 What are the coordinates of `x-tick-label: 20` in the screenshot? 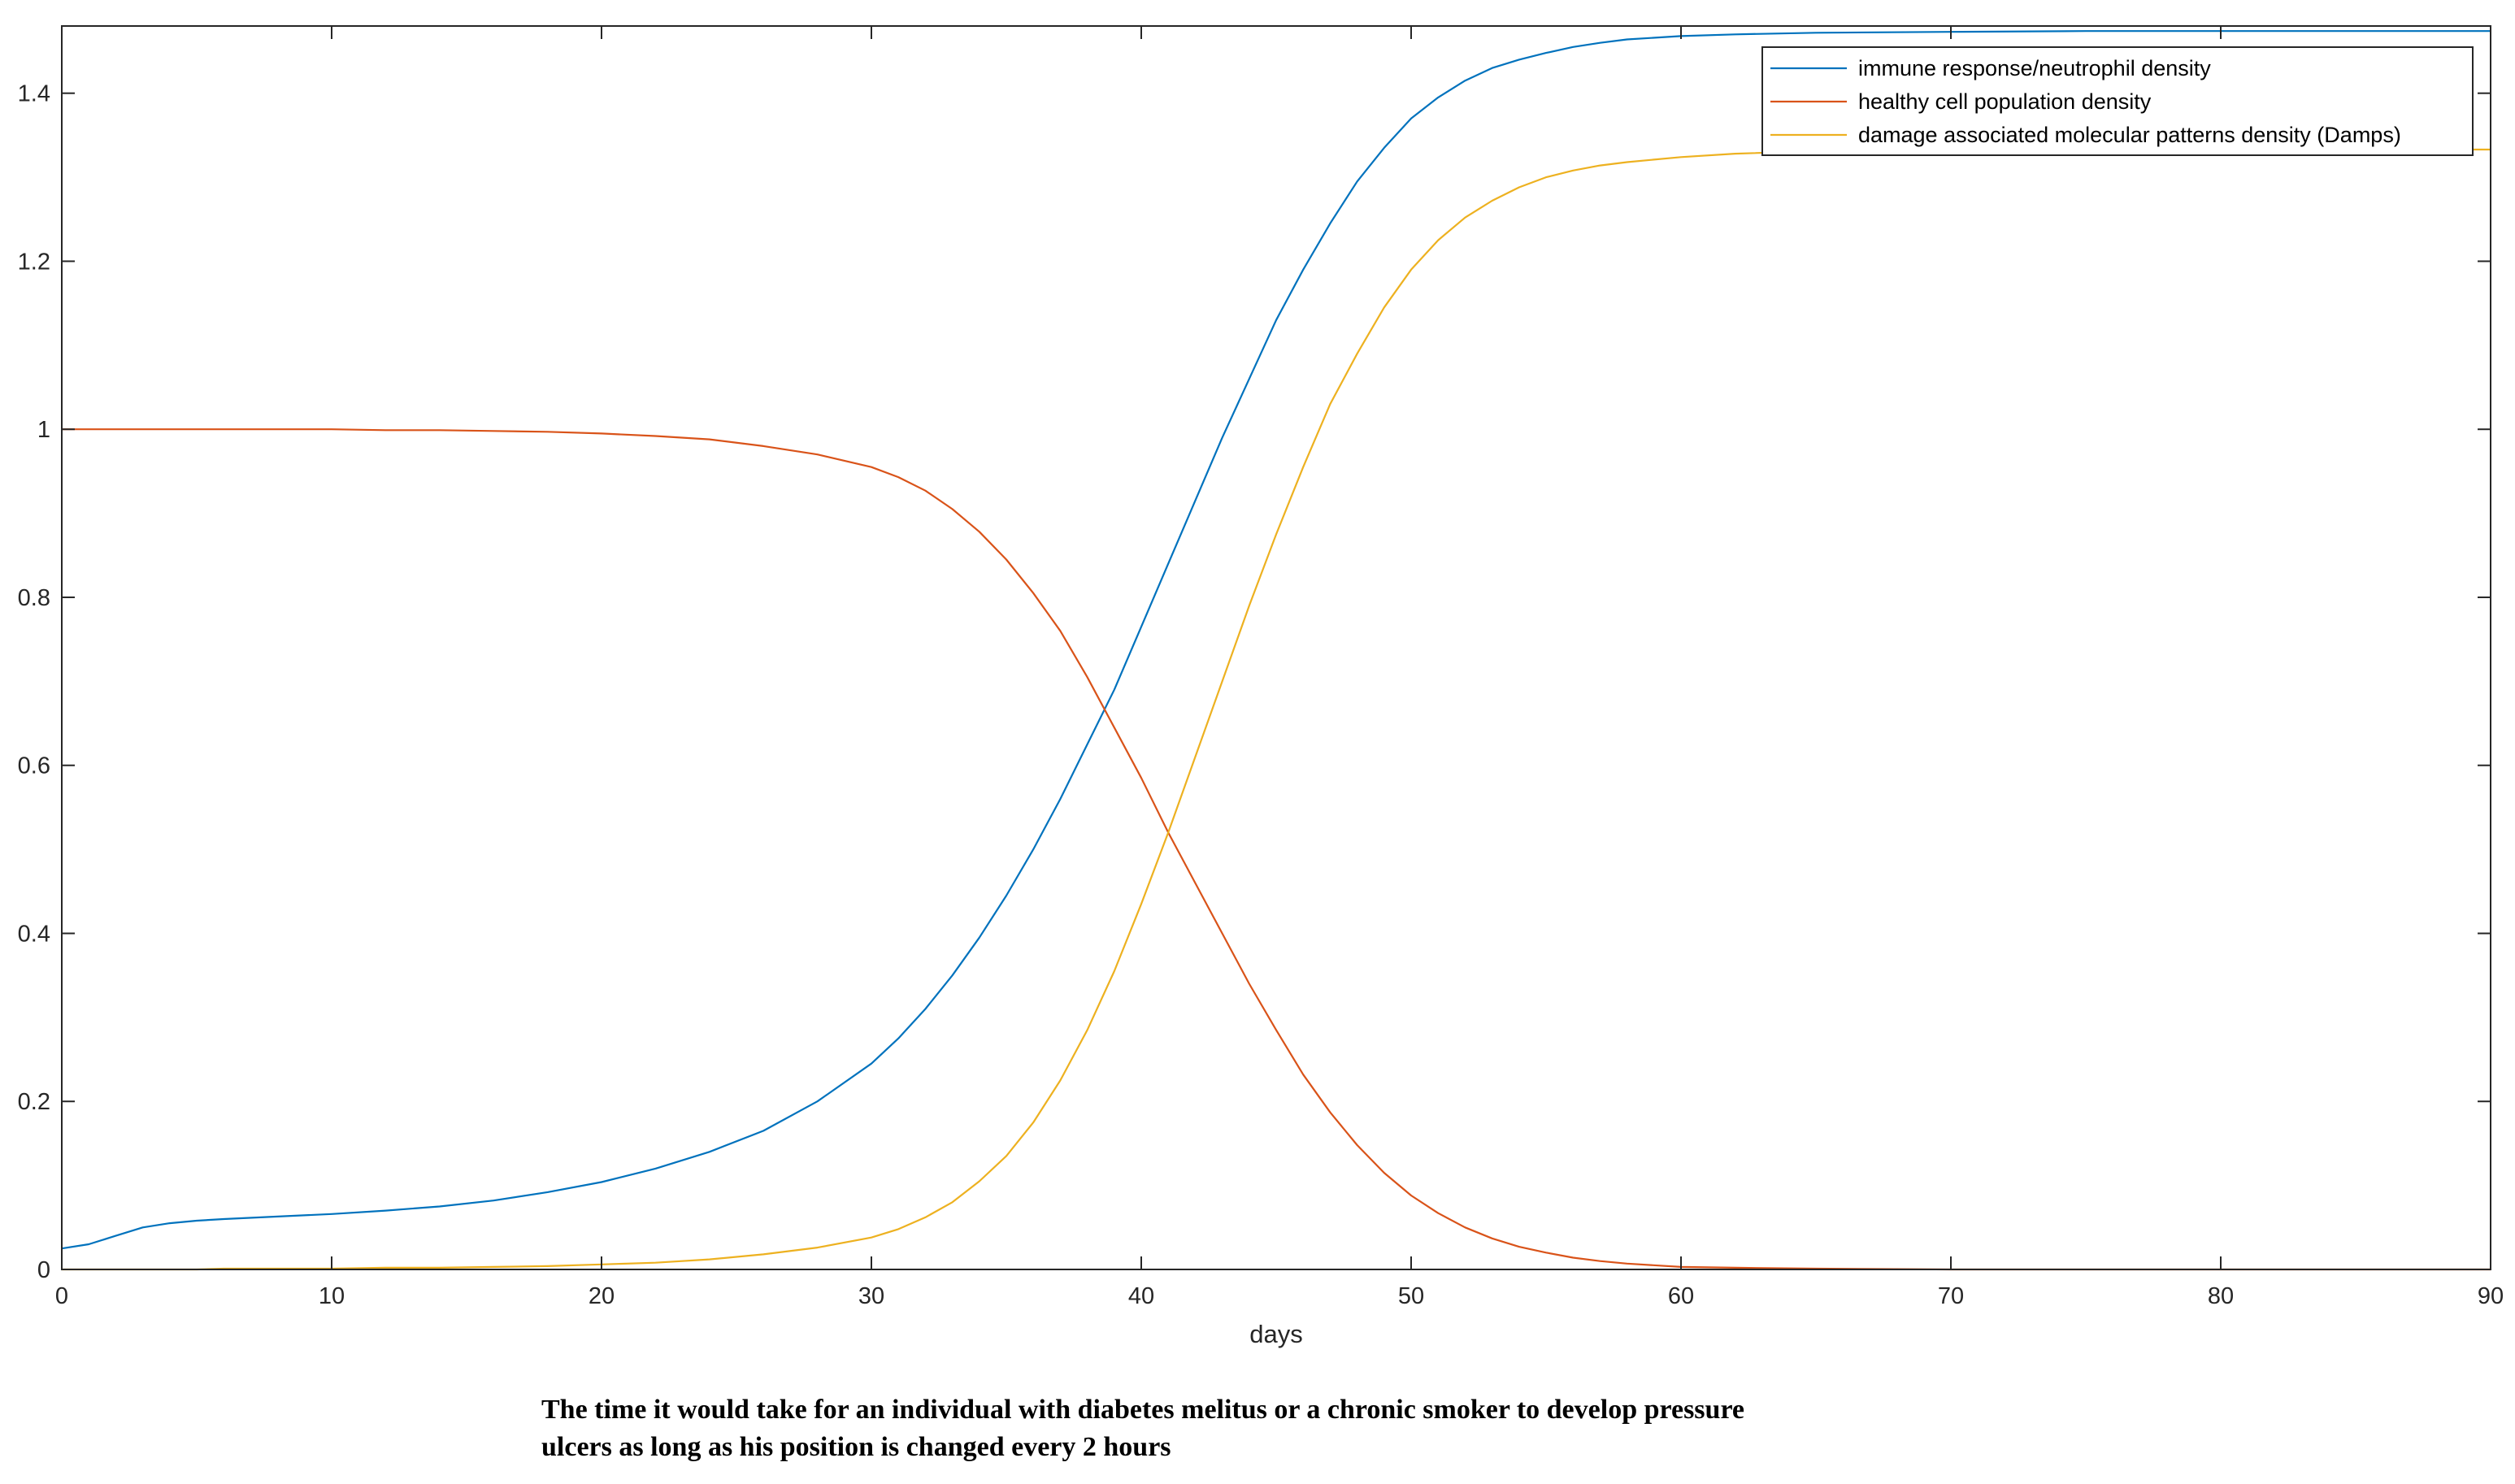 It's located at (602, 1296).